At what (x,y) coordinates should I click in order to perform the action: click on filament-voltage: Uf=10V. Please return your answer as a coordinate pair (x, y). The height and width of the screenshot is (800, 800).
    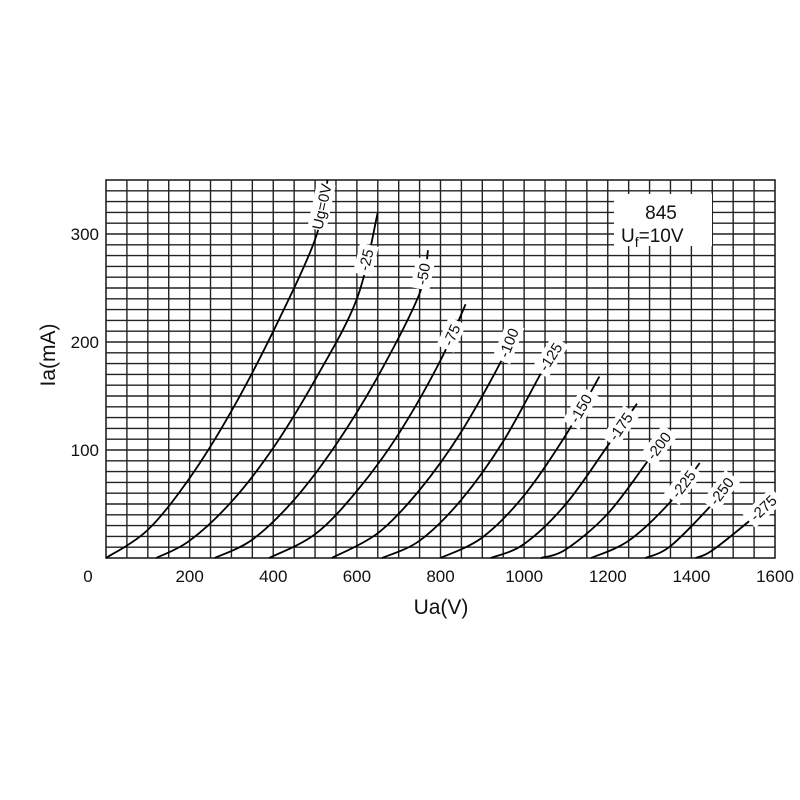
    Looking at the image, I should click on (652, 238).